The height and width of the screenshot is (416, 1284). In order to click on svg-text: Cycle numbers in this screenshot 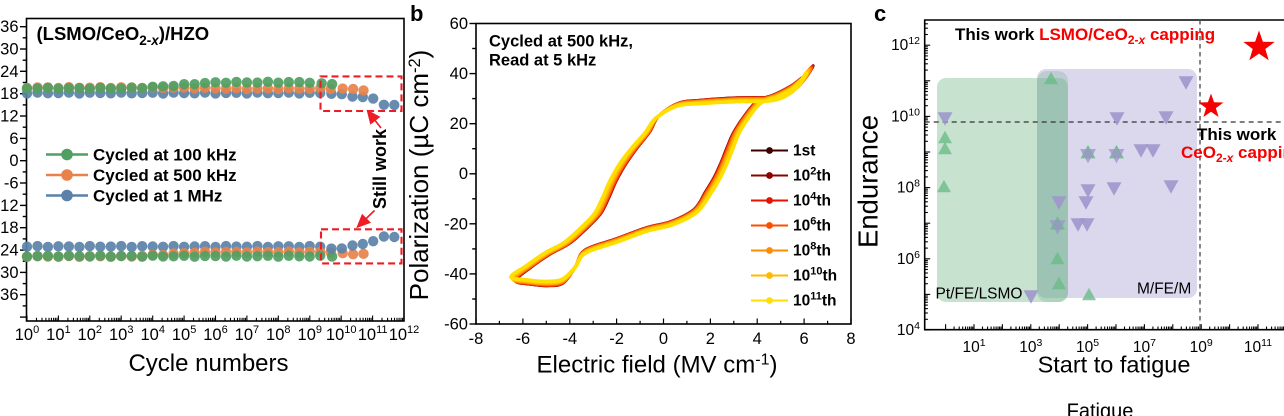, I will do `click(208, 363)`.